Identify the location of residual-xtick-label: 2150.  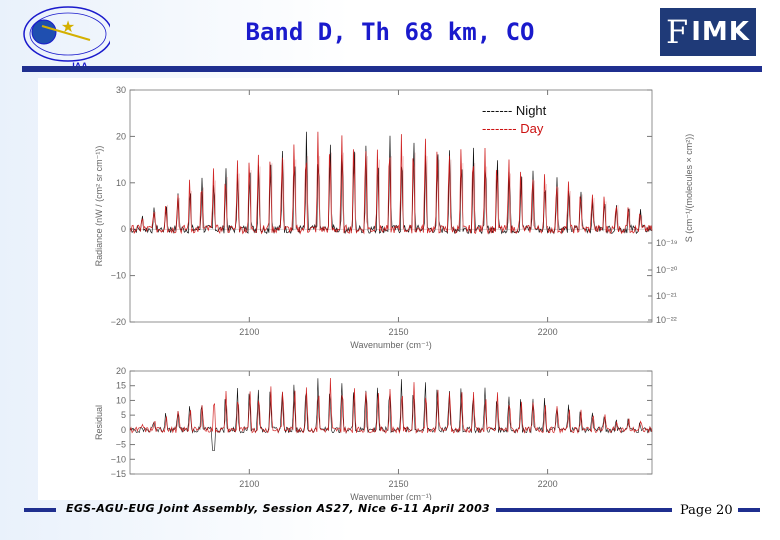
(398, 484).